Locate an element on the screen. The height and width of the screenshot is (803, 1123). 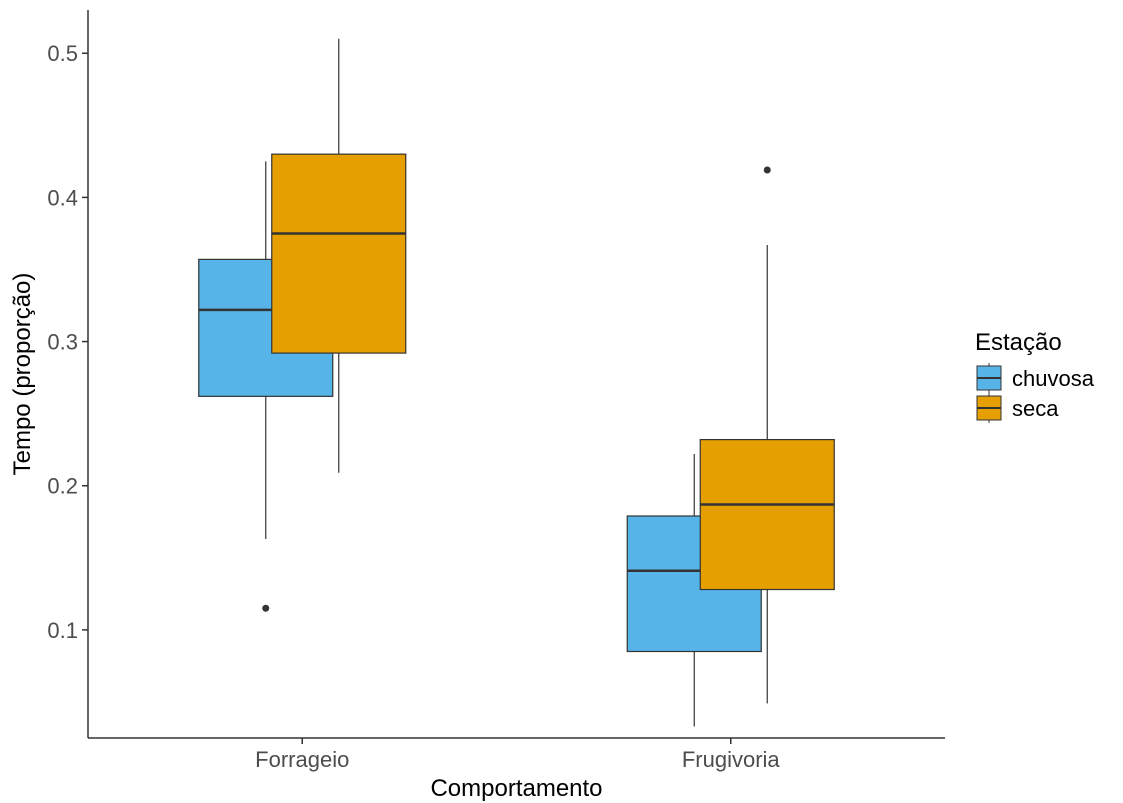
x-ticks: Forrageio Frugivoria is located at coordinates (517, 755).